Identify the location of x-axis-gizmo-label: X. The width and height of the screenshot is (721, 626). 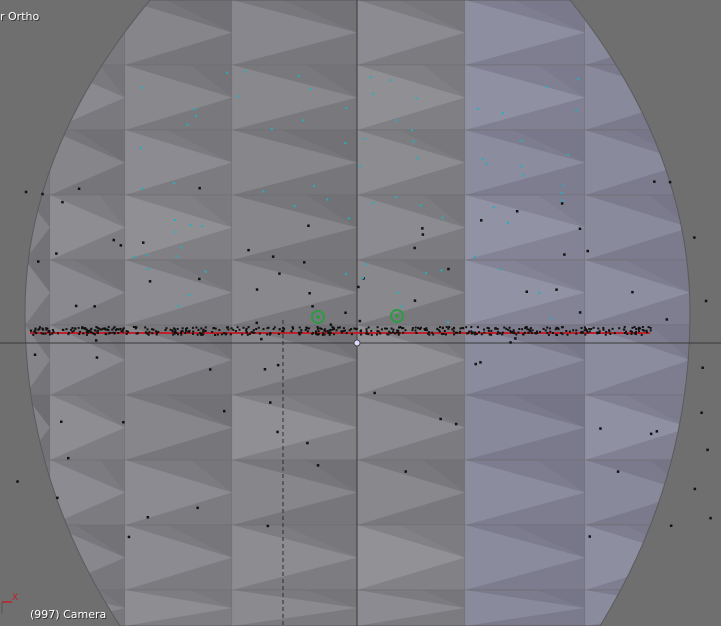
(15, 598).